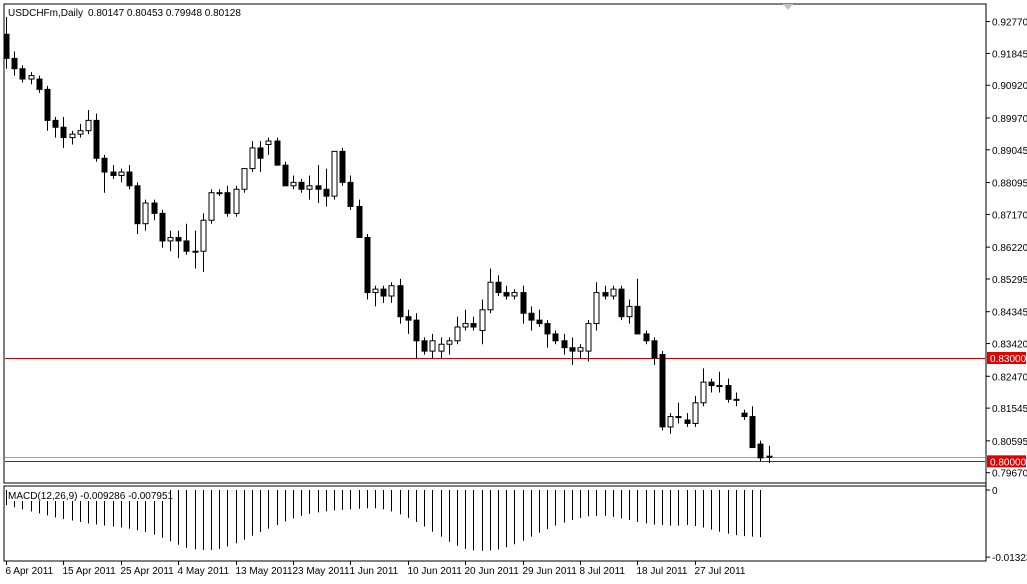 The height and width of the screenshot is (584, 1027). I want to click on price-tick-label: 0.85295, so click(1009, 280).